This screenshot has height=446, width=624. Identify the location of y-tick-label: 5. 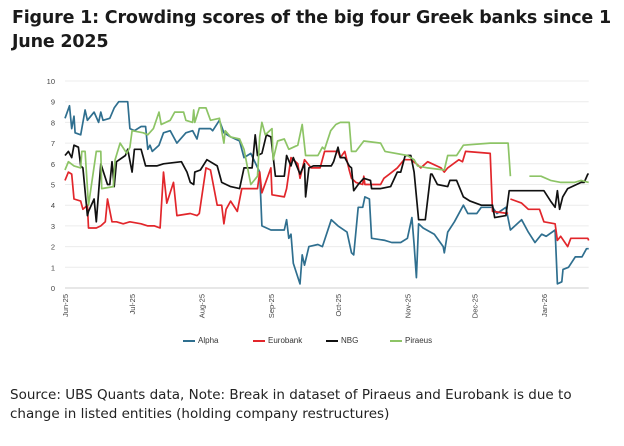
(53, 185).